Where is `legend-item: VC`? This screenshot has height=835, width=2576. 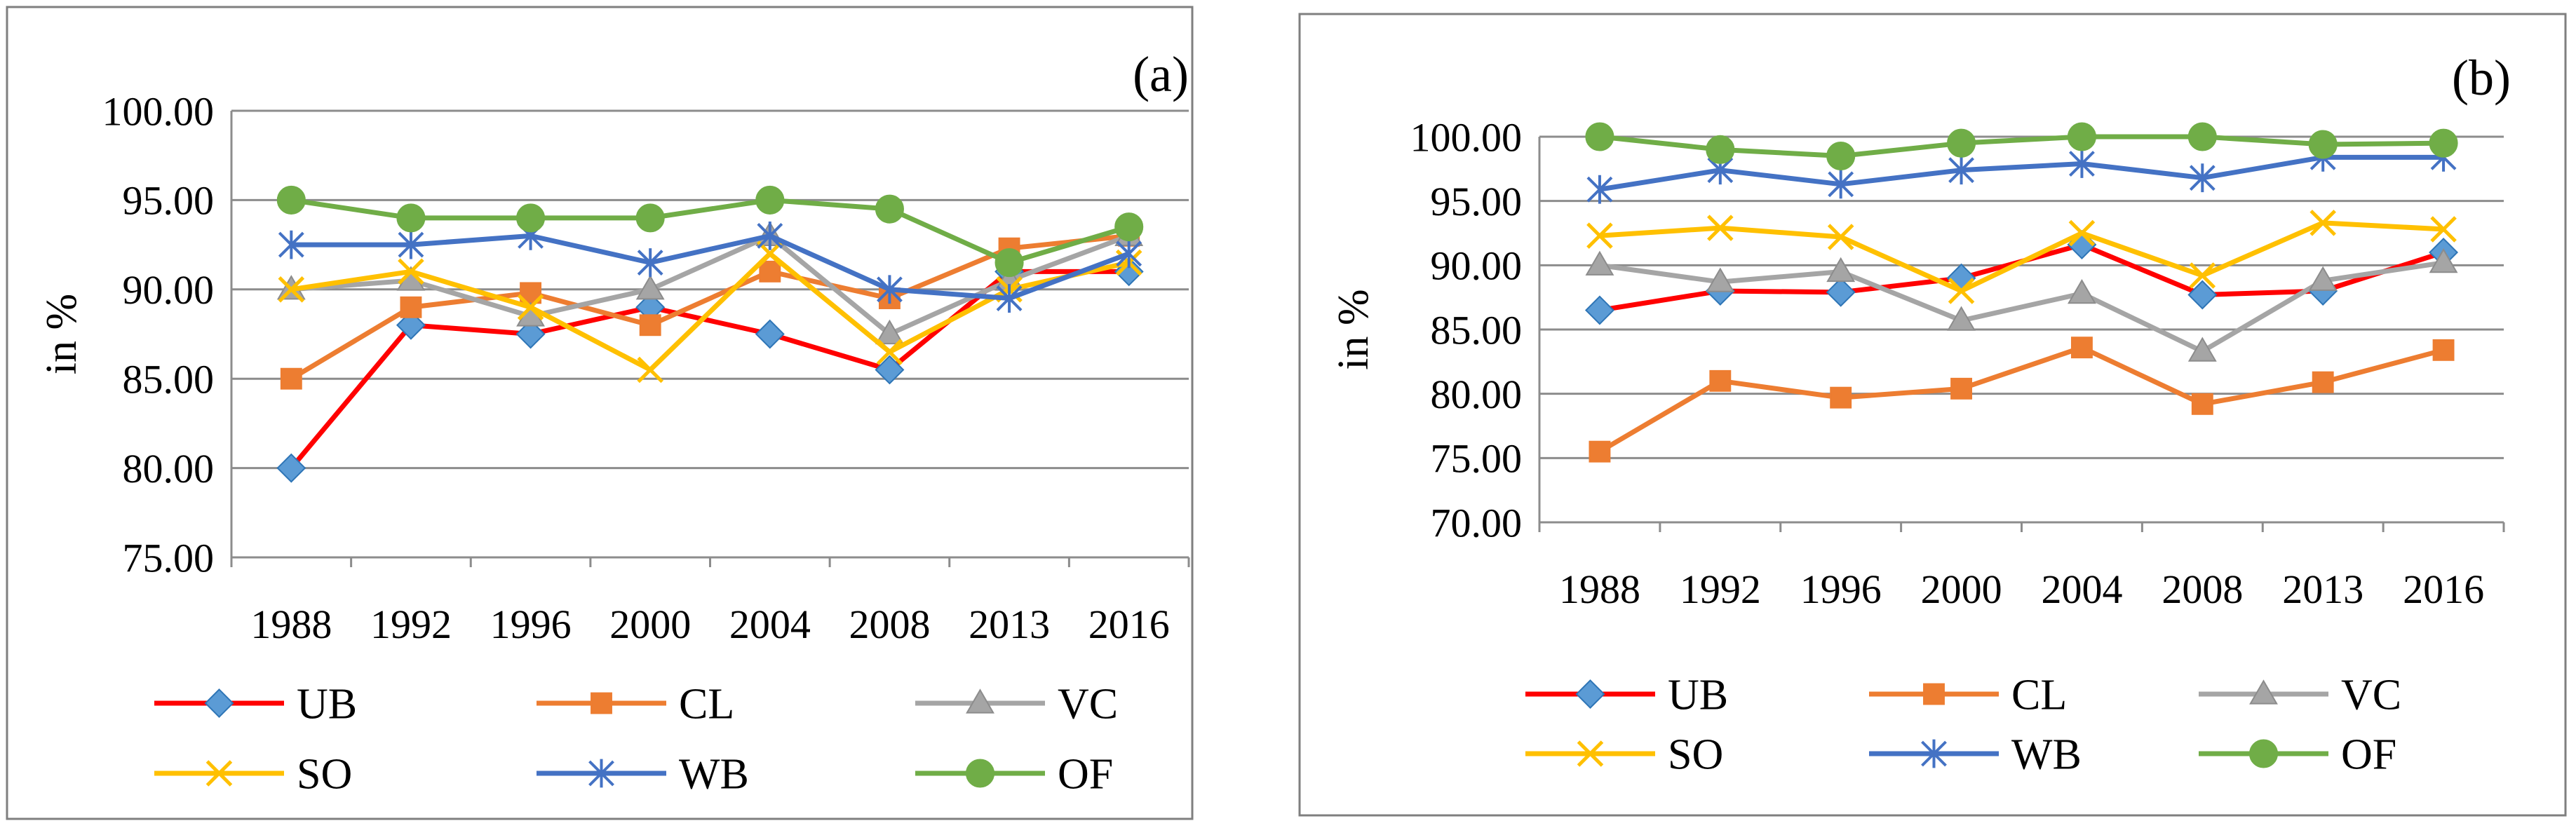
legend-item: VC is located at coordinates (1016, 704).